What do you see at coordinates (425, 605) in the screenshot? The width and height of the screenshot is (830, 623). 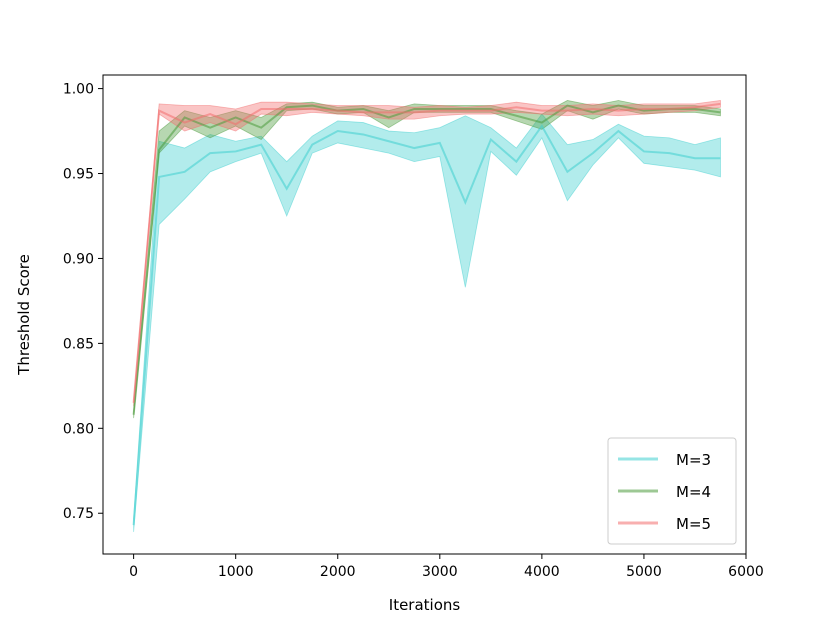 I see `x-axis-label: Iterations` at bounding box center [425, 605].